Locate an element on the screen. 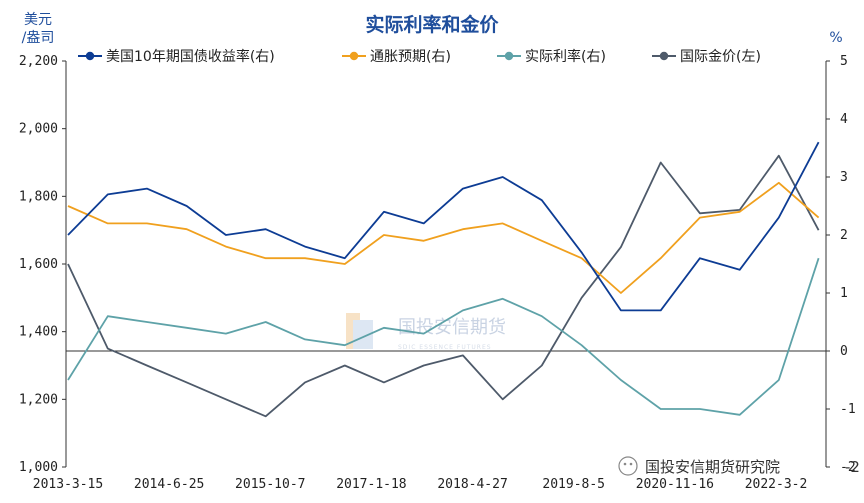 This screenshot has height=503, width=864. credit: 国投安信期货研究院 -2 is located at coordinates (739, 466).